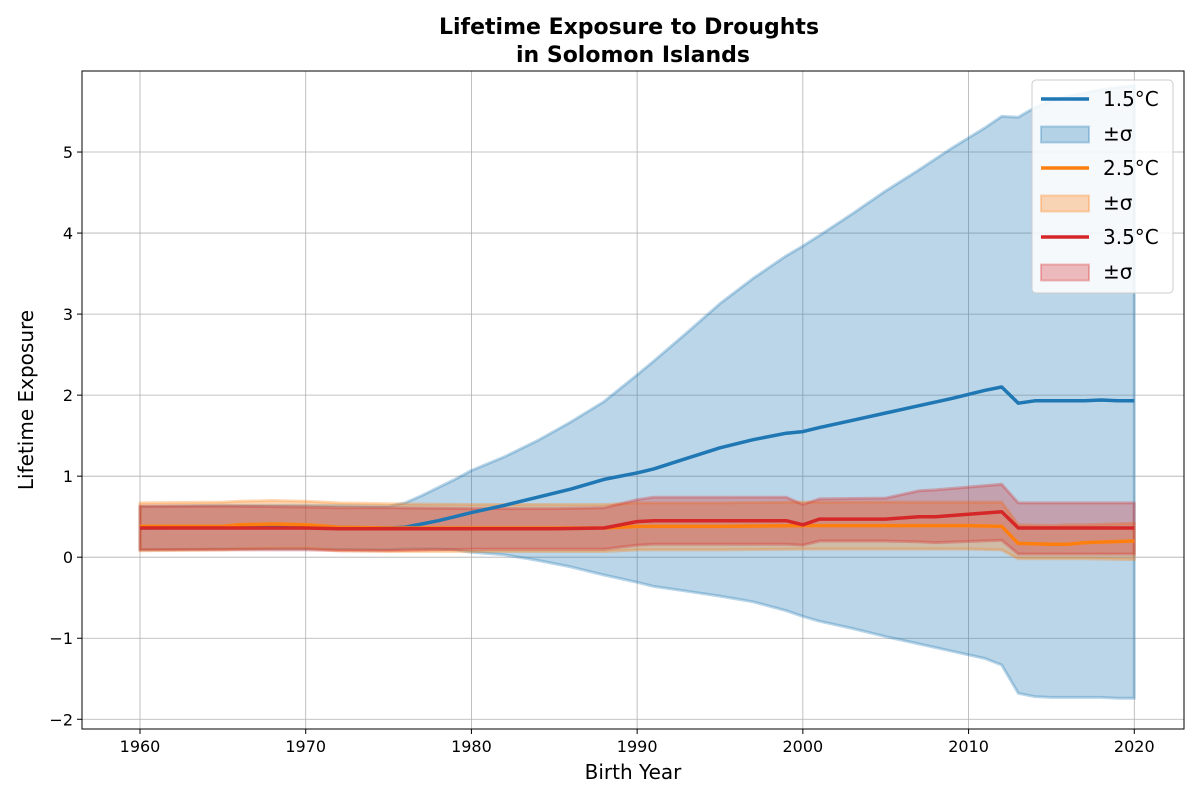 The width and height of the screenshot is (1200, 800). Describe the element at coordinates (305, 746) in the screenshot. I see `x-tick-label: 1970` at that location.